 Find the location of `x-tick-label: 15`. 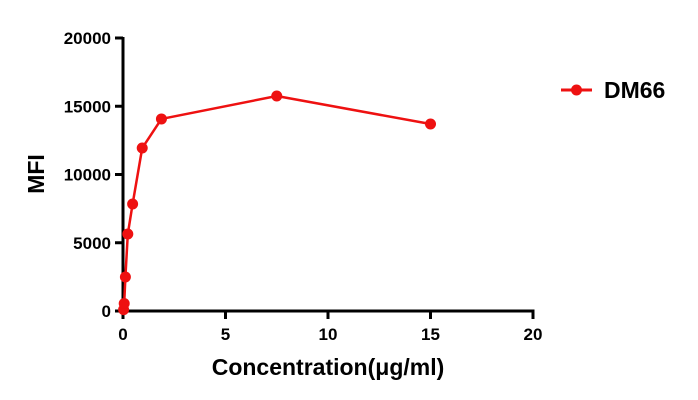

x-tick-label: 15 is located at coordinates (430, 334).